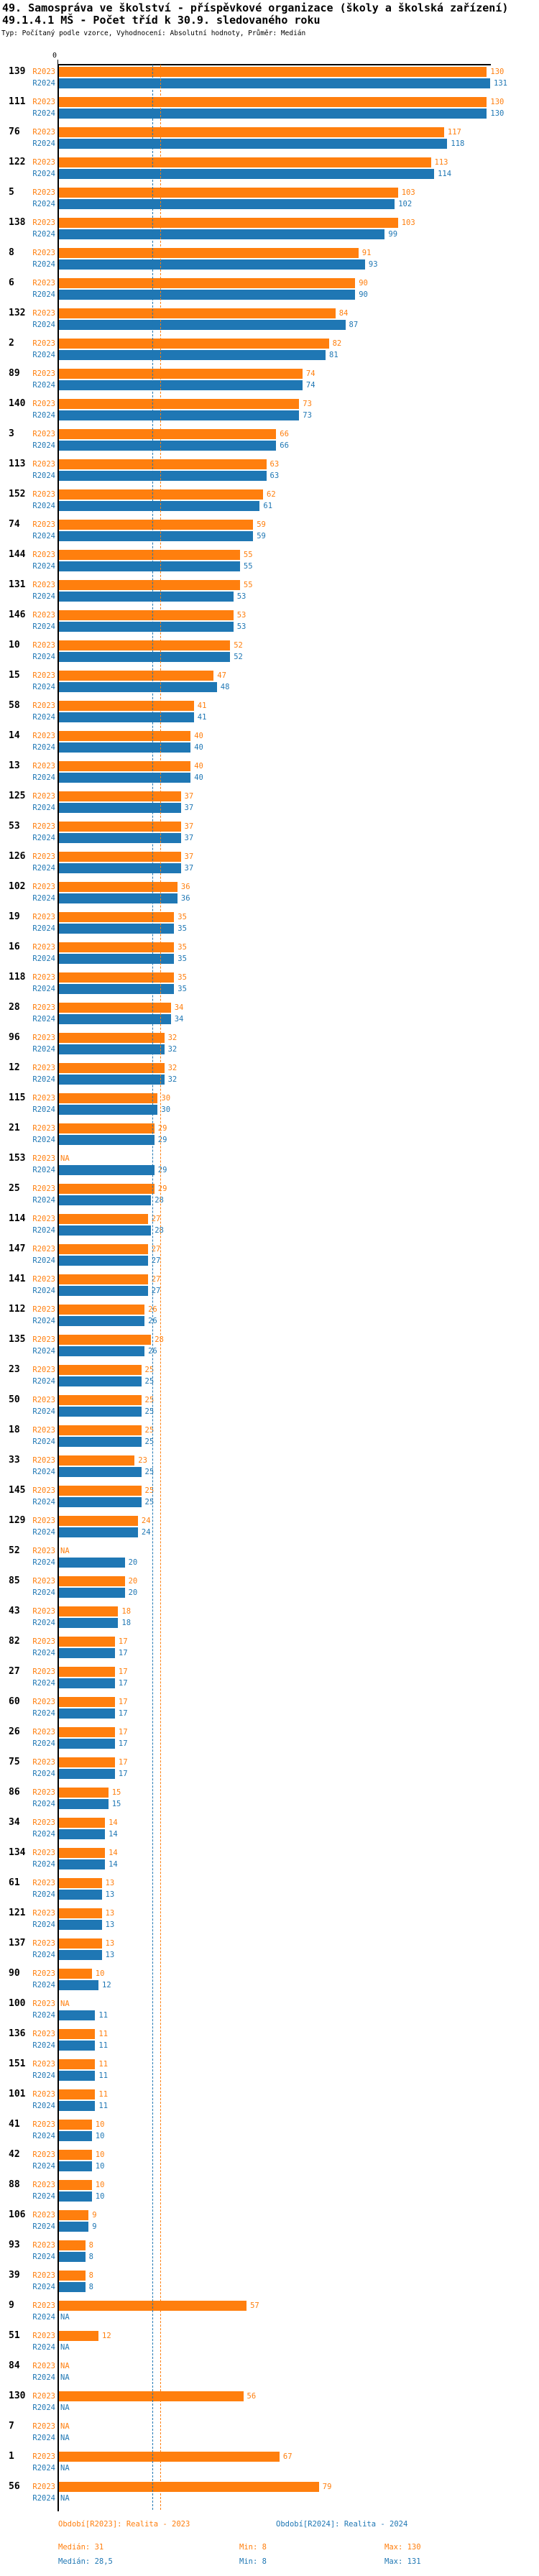 This screenshot has width=539, height=2576. What do you see at coordinates (166, 1109) in the screenshot?
I see `row-value-label: 30` at bounding box center [166, 1109].